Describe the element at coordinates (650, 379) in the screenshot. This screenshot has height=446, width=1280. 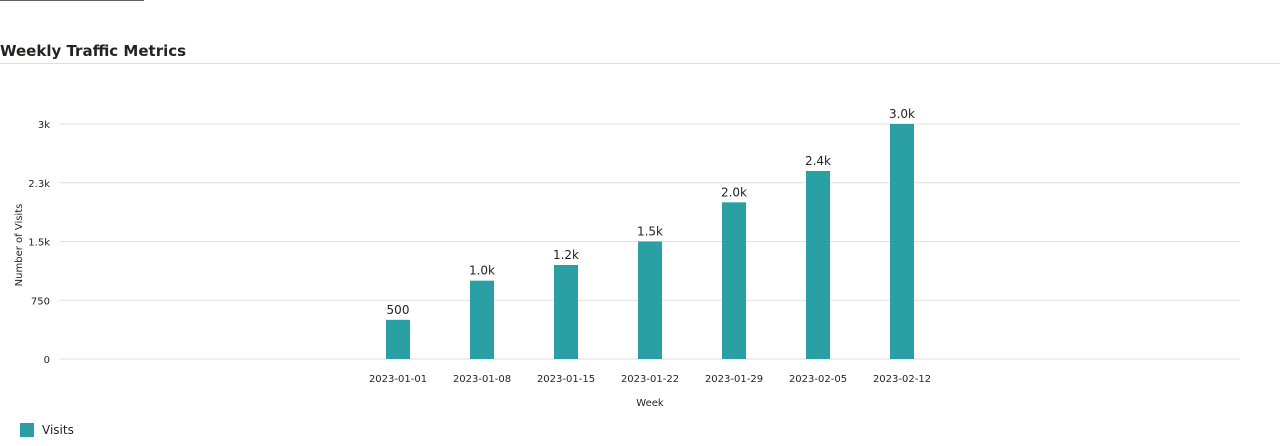
I see `x-tick-label: 2023-01-22` at that location.